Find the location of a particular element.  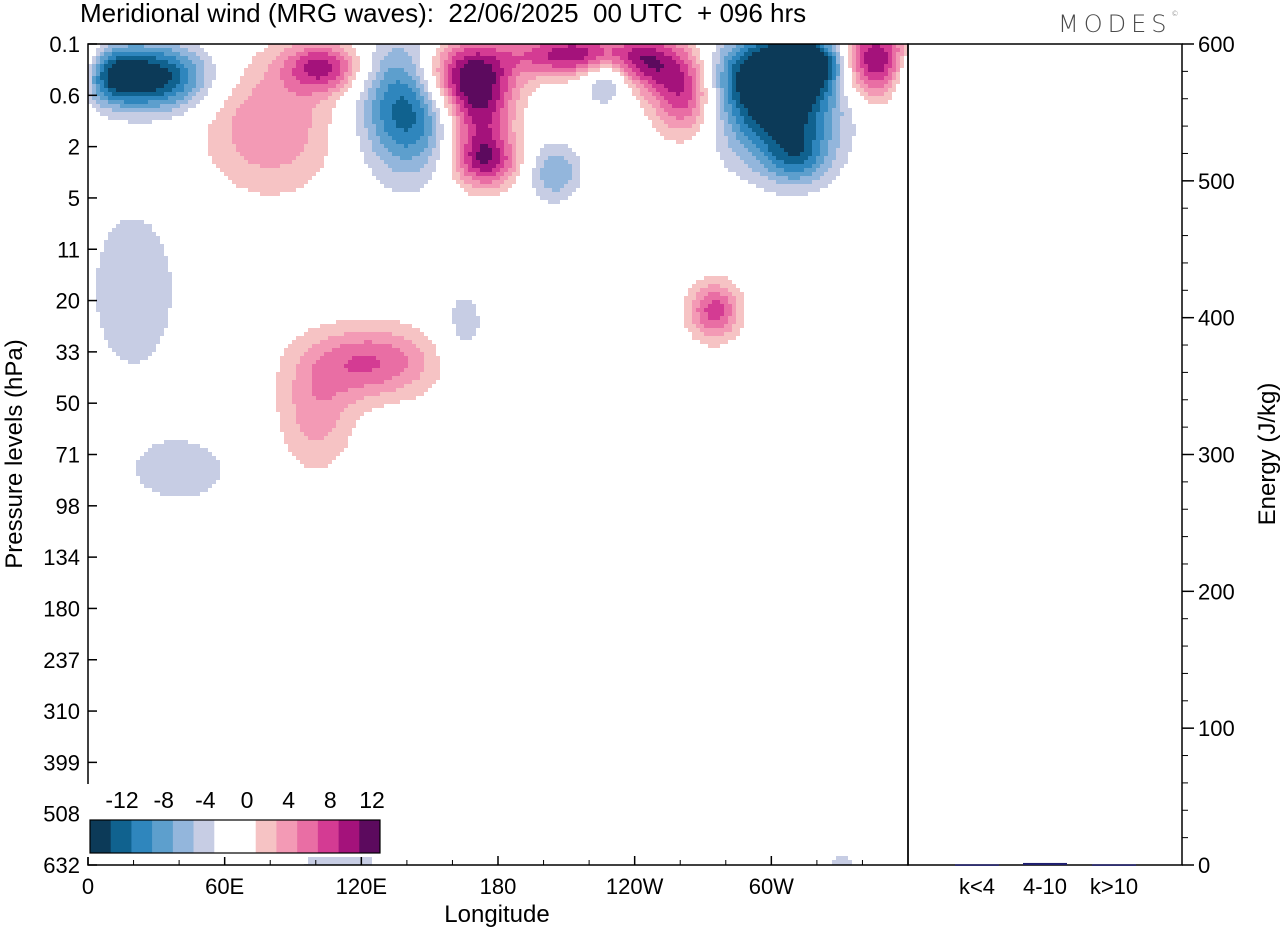

x-axis-label: Longitude is located at coordinates (496, 914).